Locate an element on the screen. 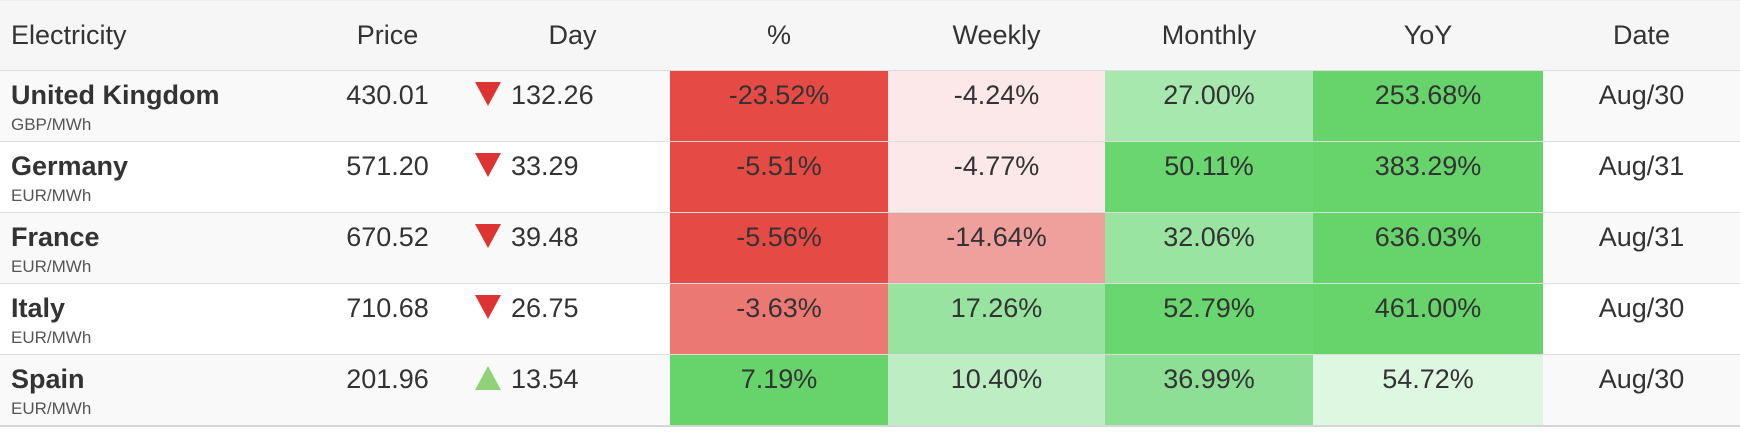 This screenshot has width=1740, height=436. country-link: Germany is located at coordinates (70, 166).